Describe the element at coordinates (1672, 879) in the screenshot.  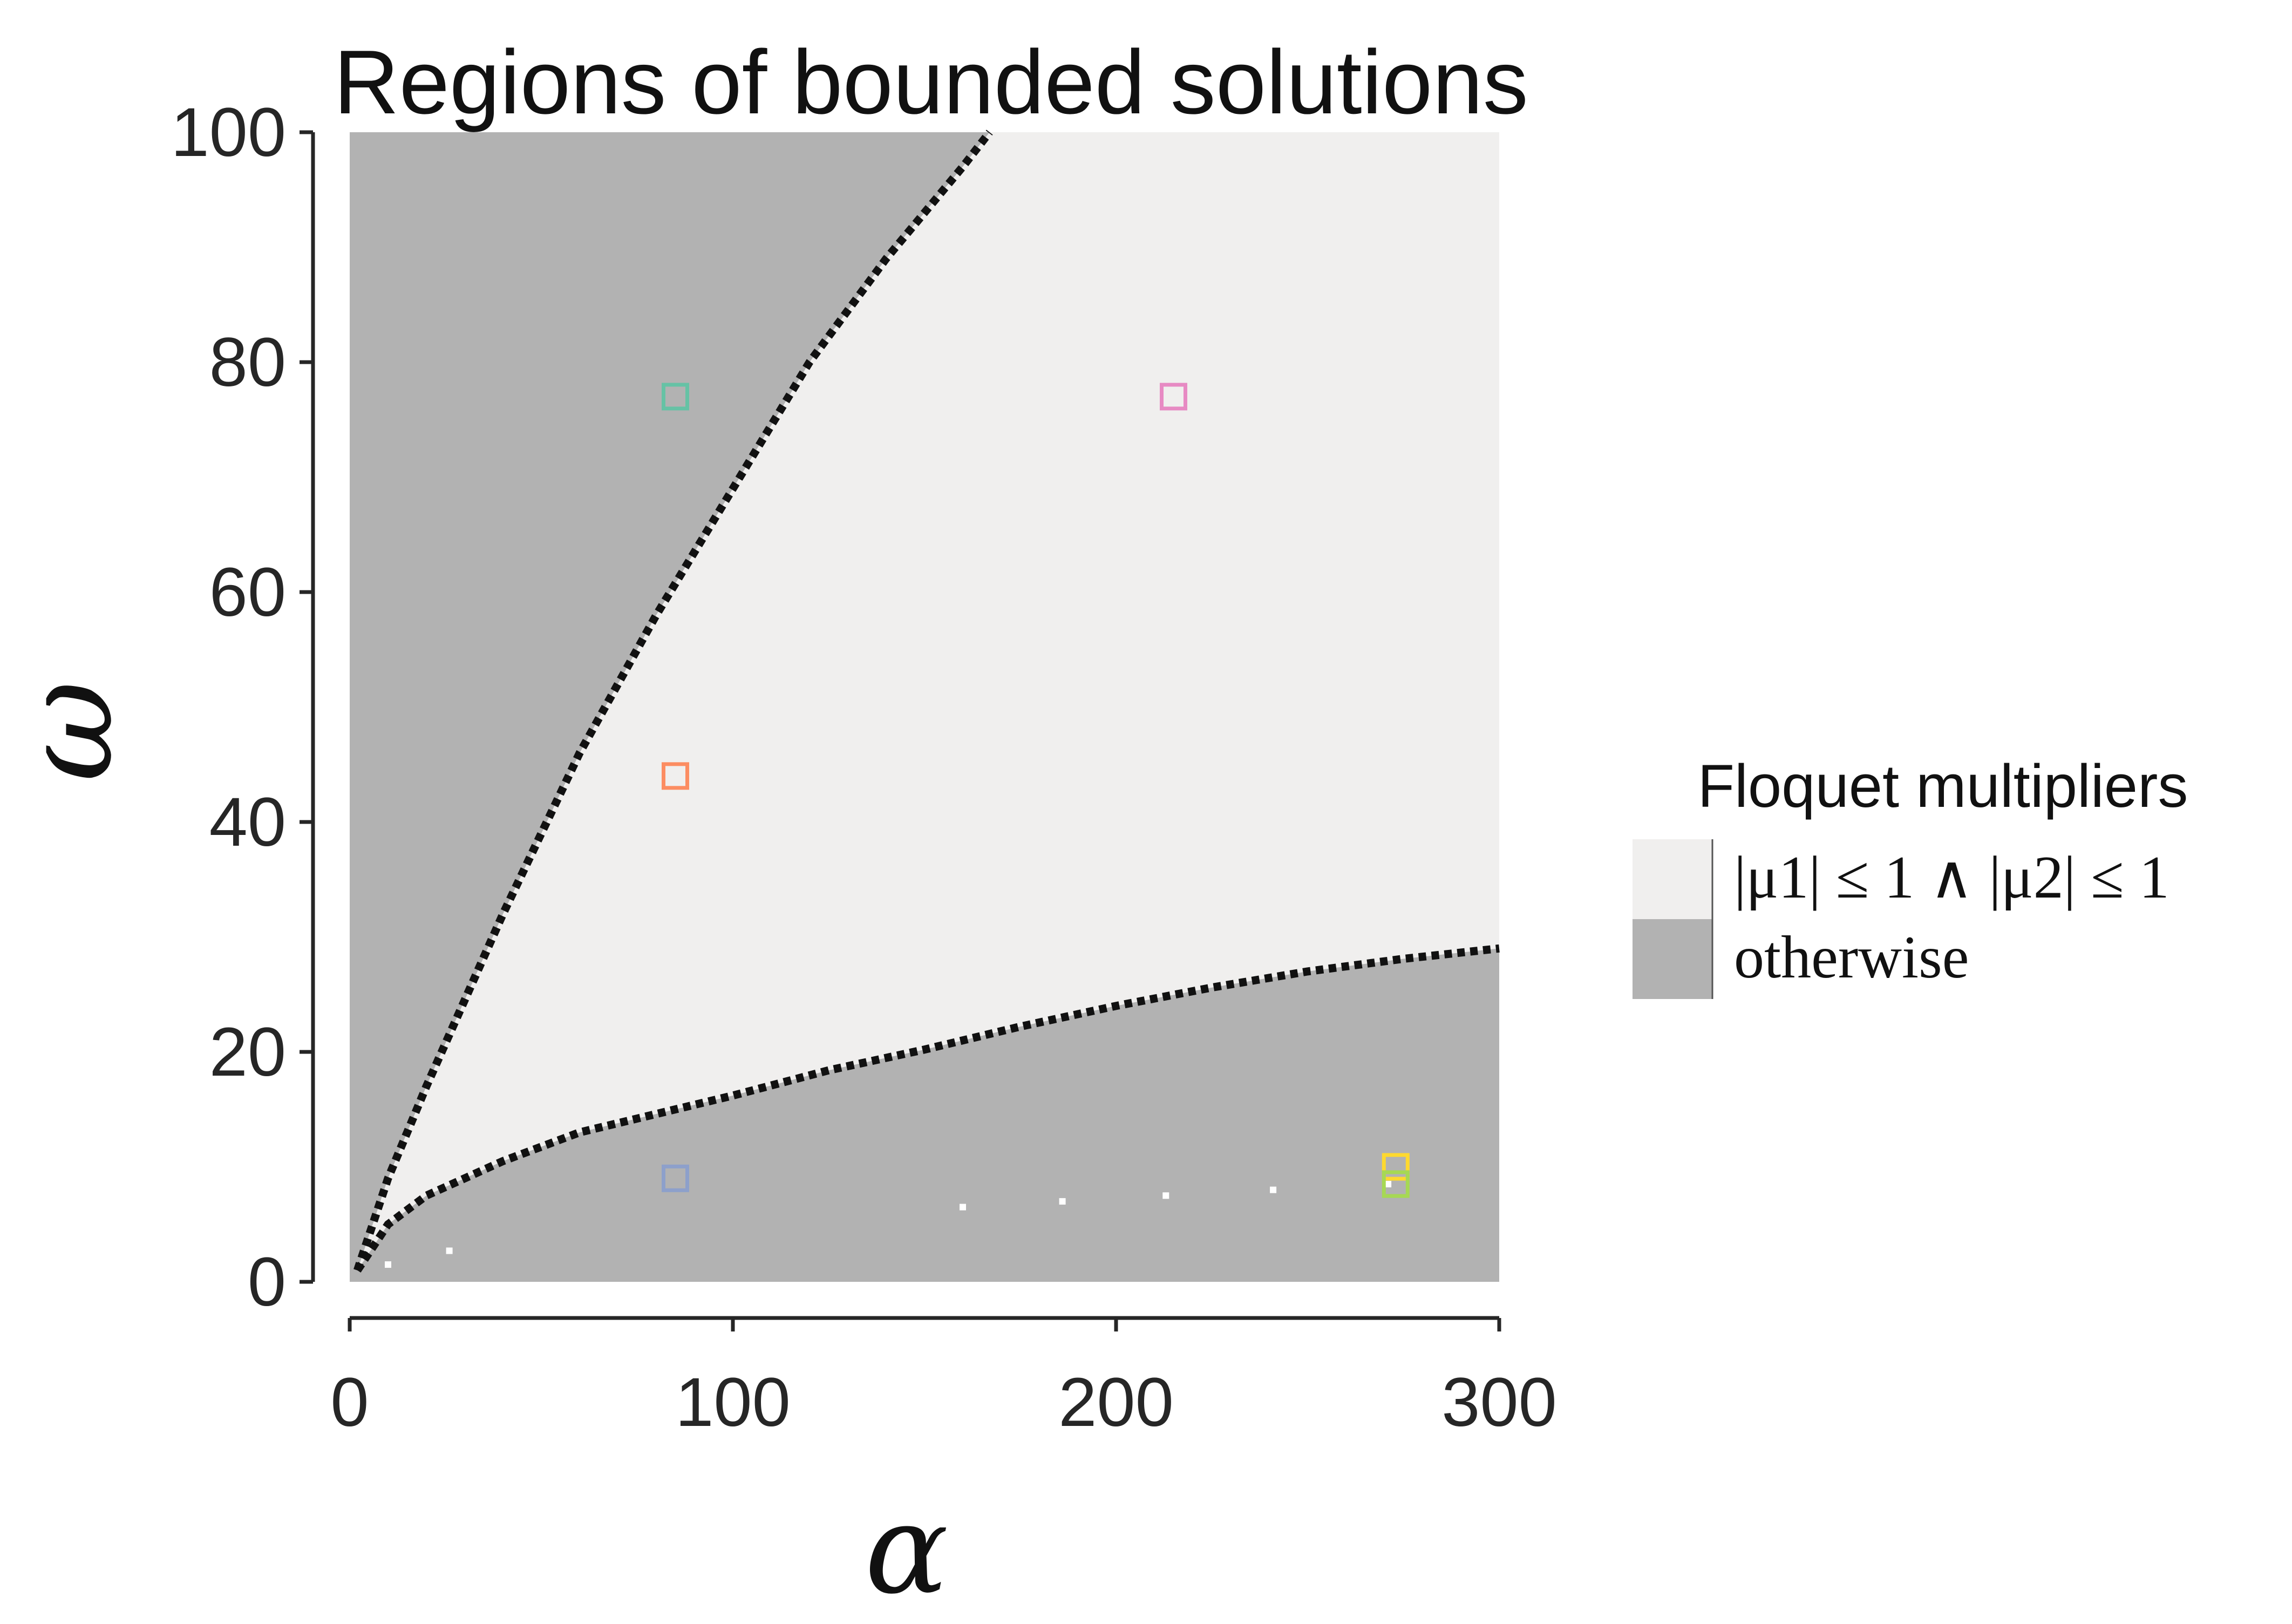
I see `legend-swatch-bounded` at that location.